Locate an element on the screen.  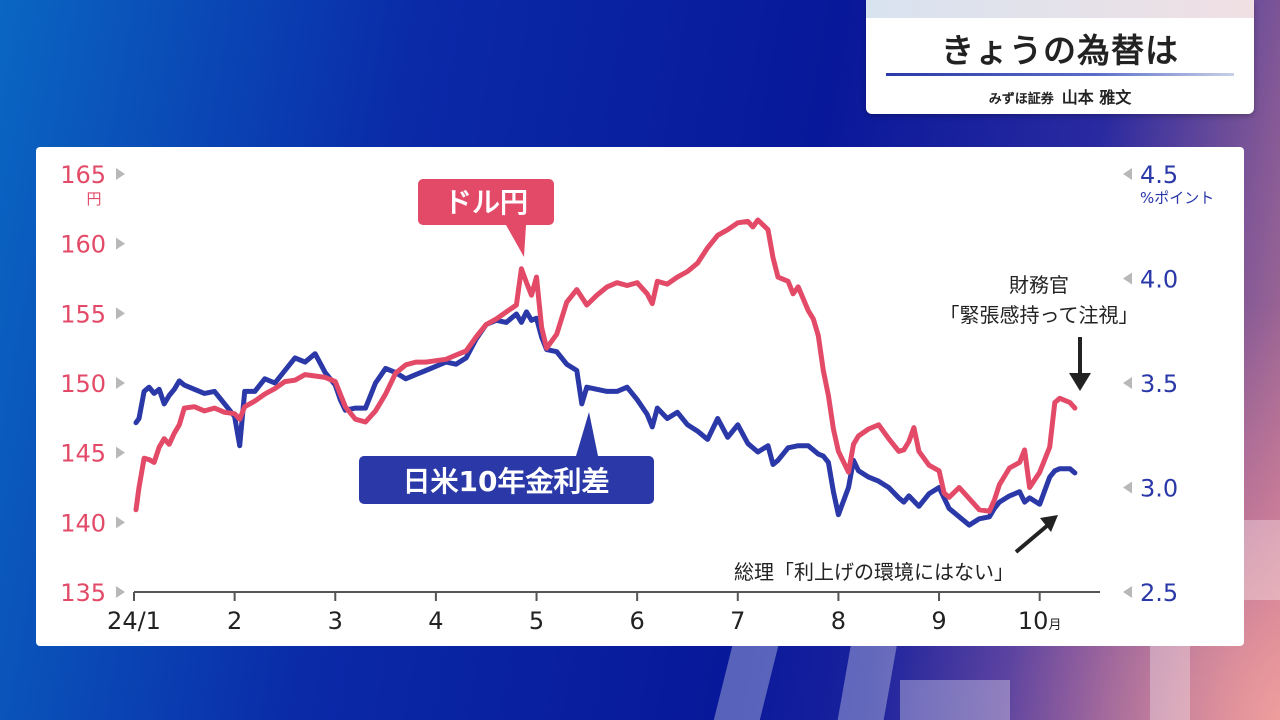
usdjpy-label: ドル円 is located at coordinates (486, 202).